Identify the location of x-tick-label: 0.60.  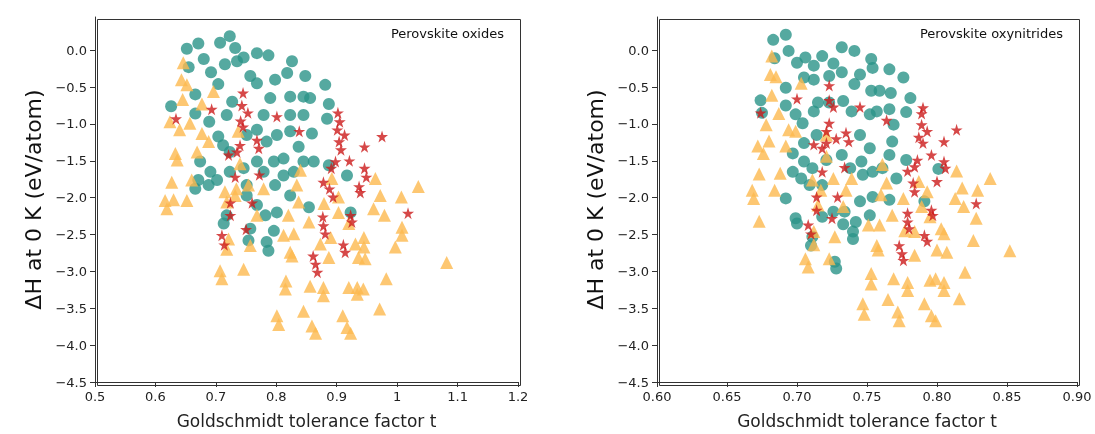
(657, 396).